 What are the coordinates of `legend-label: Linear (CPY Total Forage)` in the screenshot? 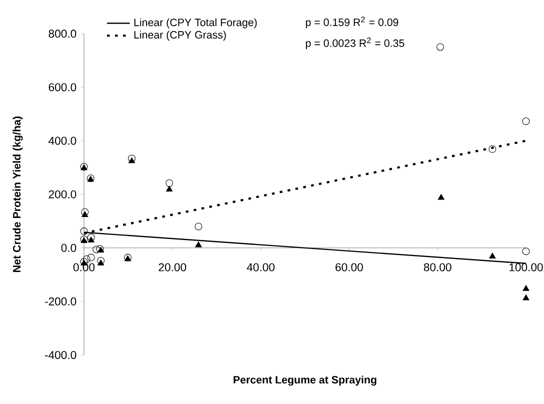 It's located at (195, 23).